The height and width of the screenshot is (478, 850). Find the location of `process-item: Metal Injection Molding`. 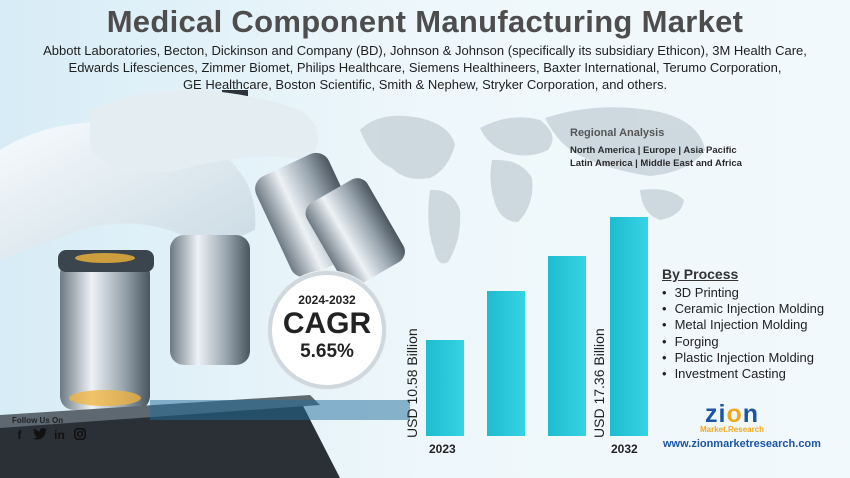

process-item: Metal Injection Molding is located at coordinates (743, 325).